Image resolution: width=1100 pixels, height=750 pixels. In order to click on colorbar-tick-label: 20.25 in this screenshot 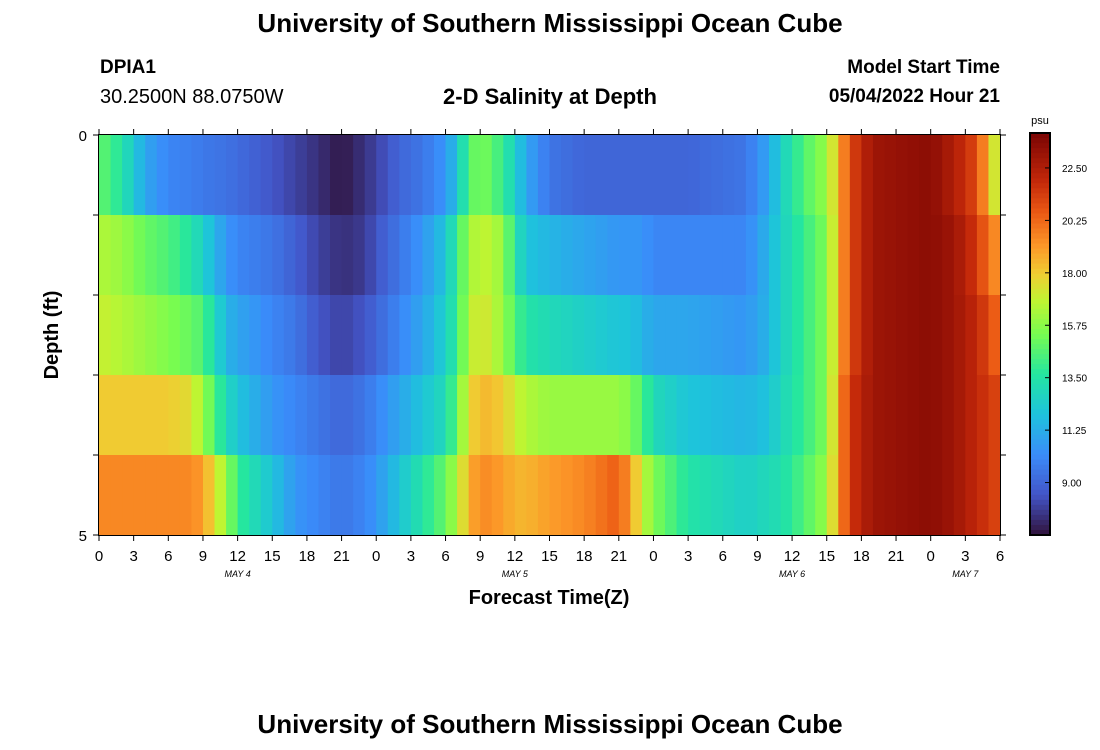, I will do `click(1074, 221)`.